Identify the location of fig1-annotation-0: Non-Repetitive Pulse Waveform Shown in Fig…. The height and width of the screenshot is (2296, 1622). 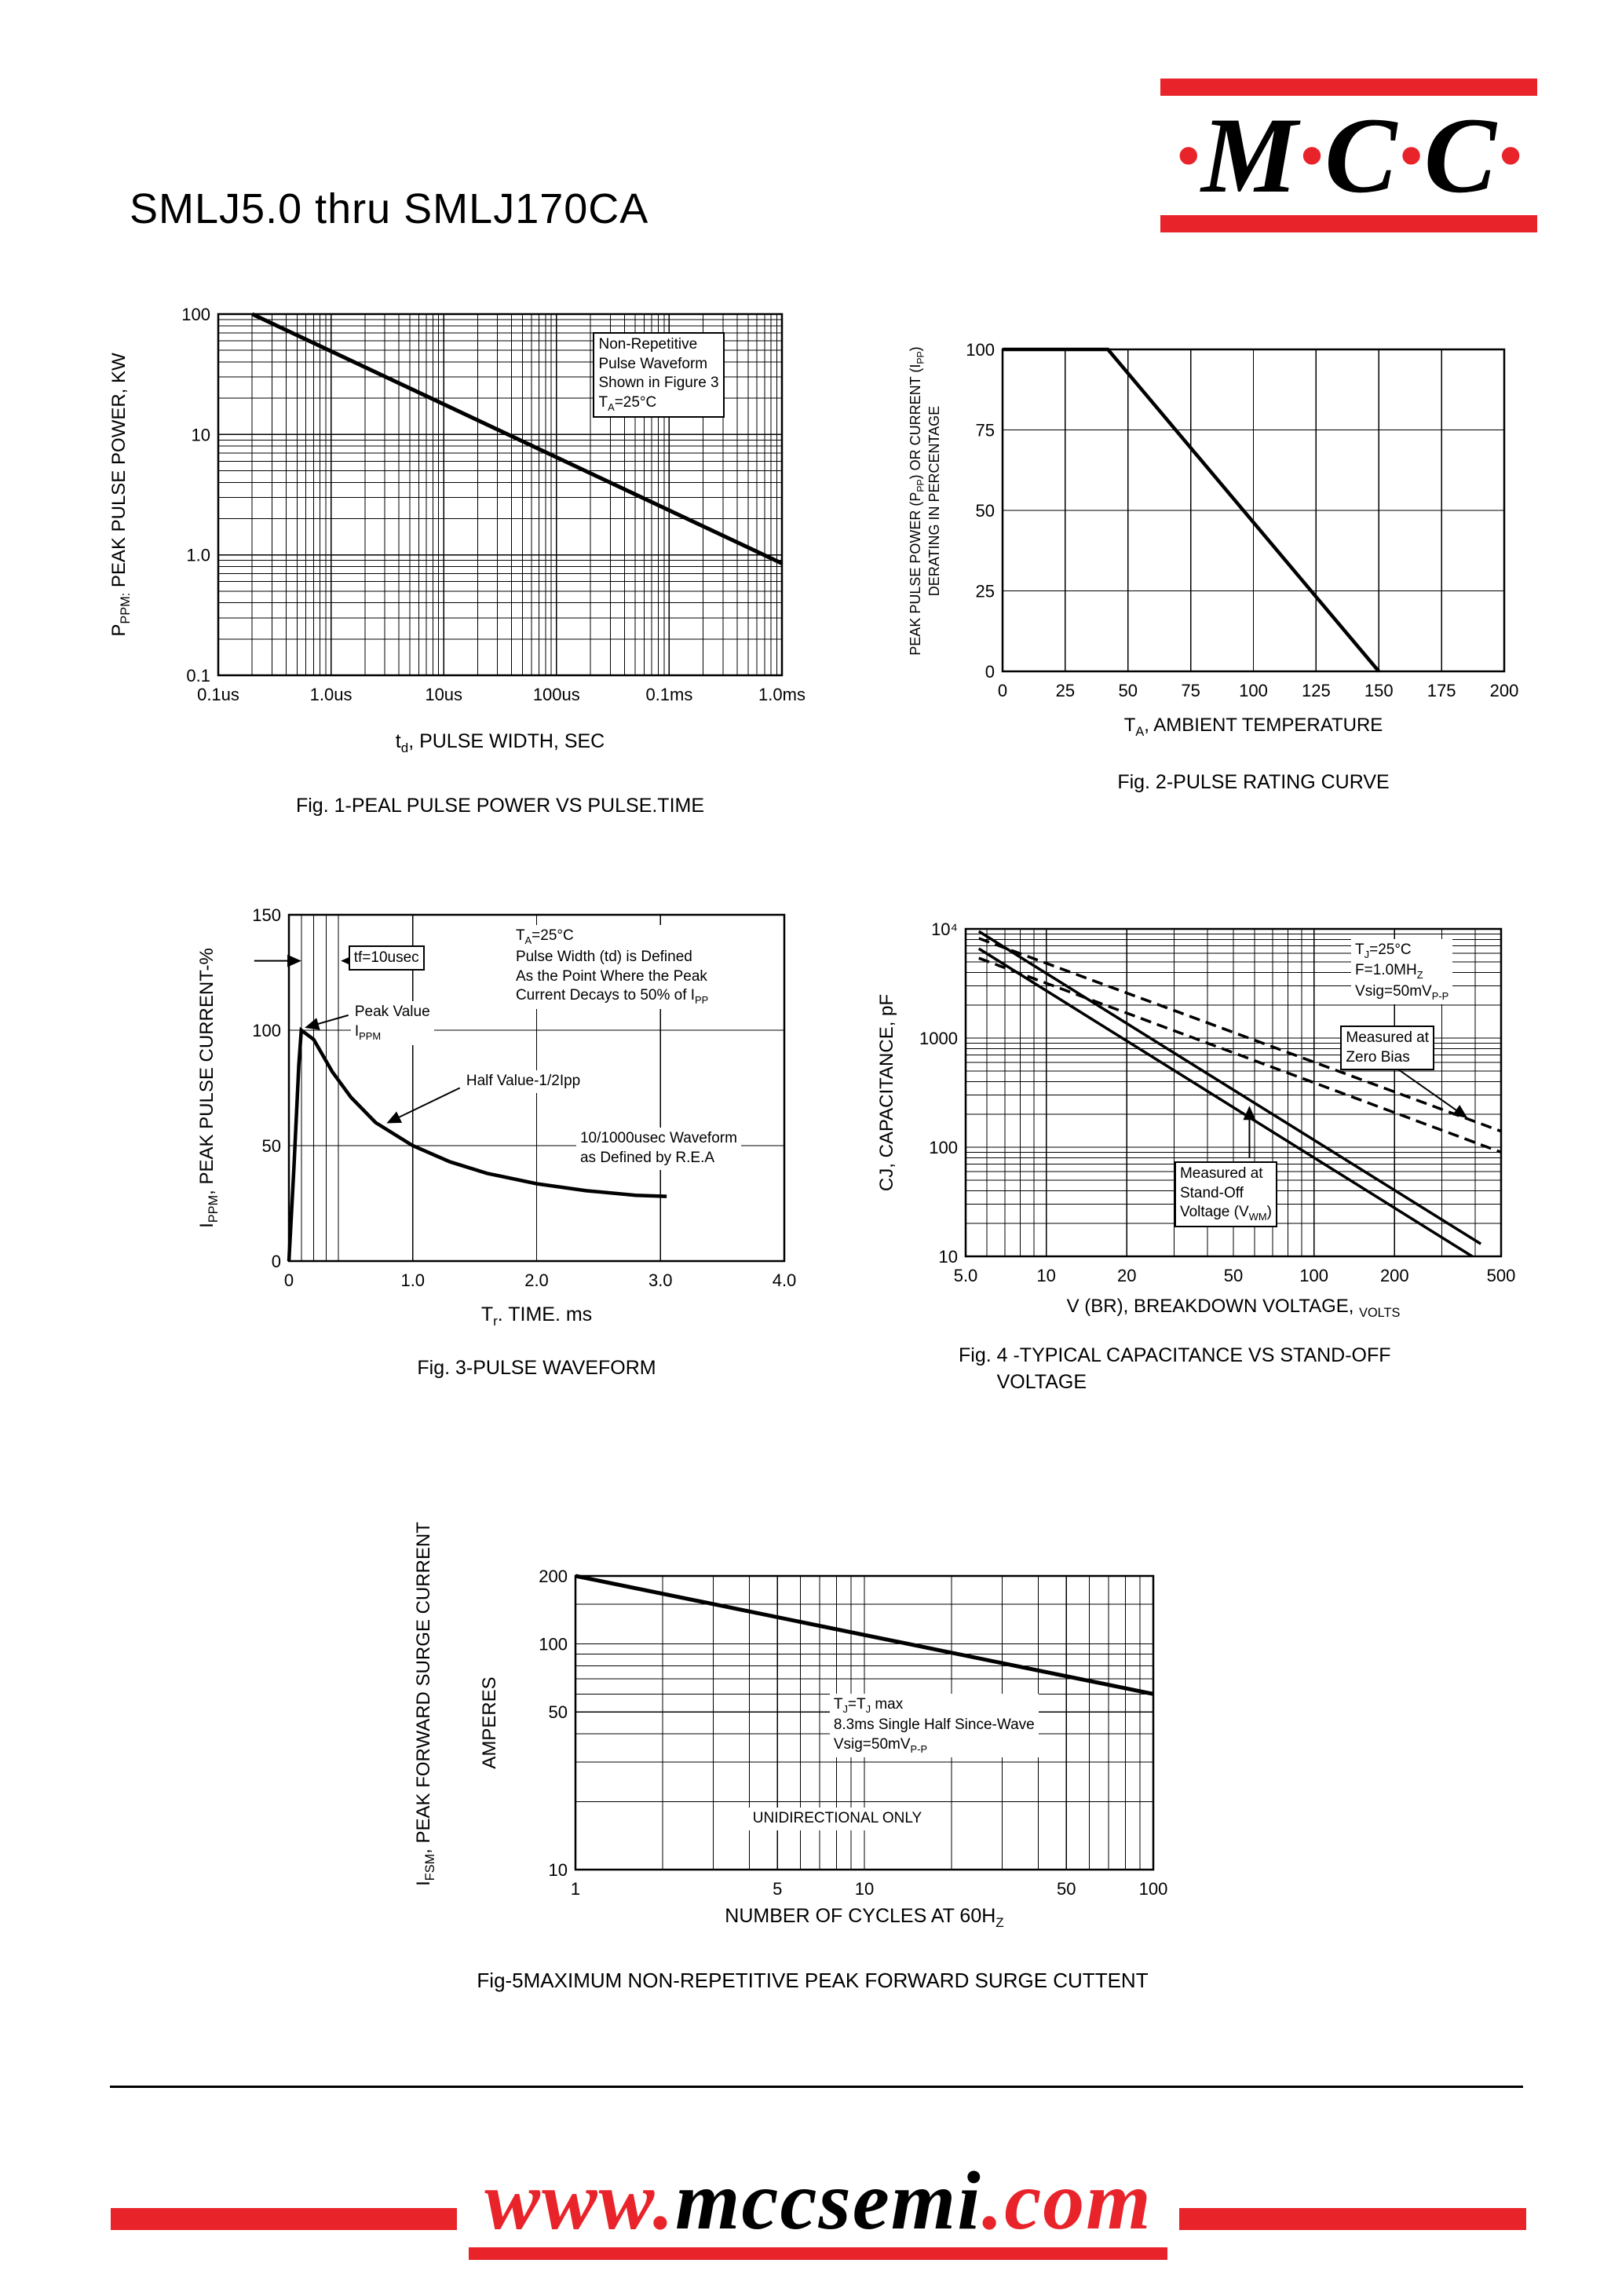
(659, 375).